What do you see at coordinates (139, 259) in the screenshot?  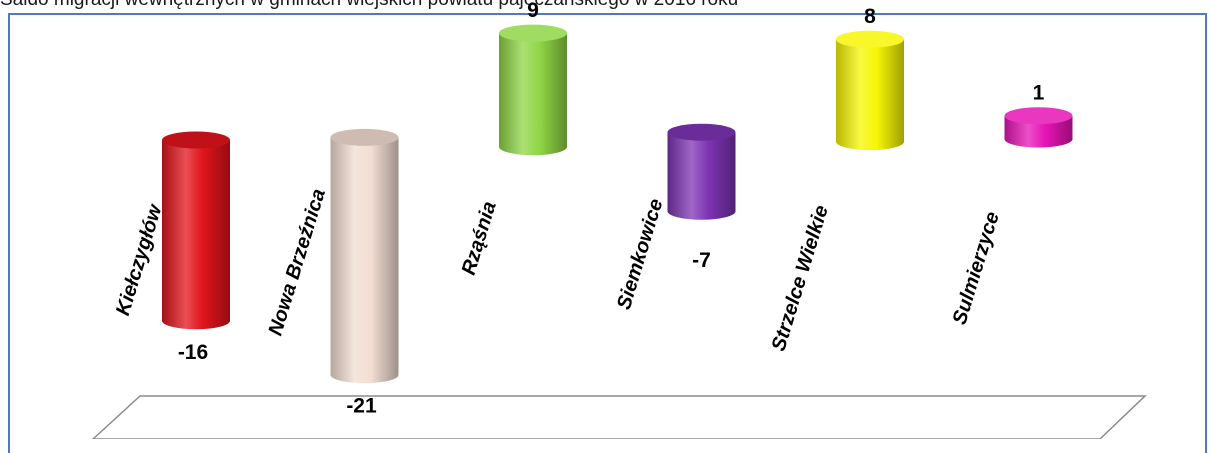 I see `category-label-kie-czyg-o-w: Kiełczygłów` at bounding box center [139, 259].